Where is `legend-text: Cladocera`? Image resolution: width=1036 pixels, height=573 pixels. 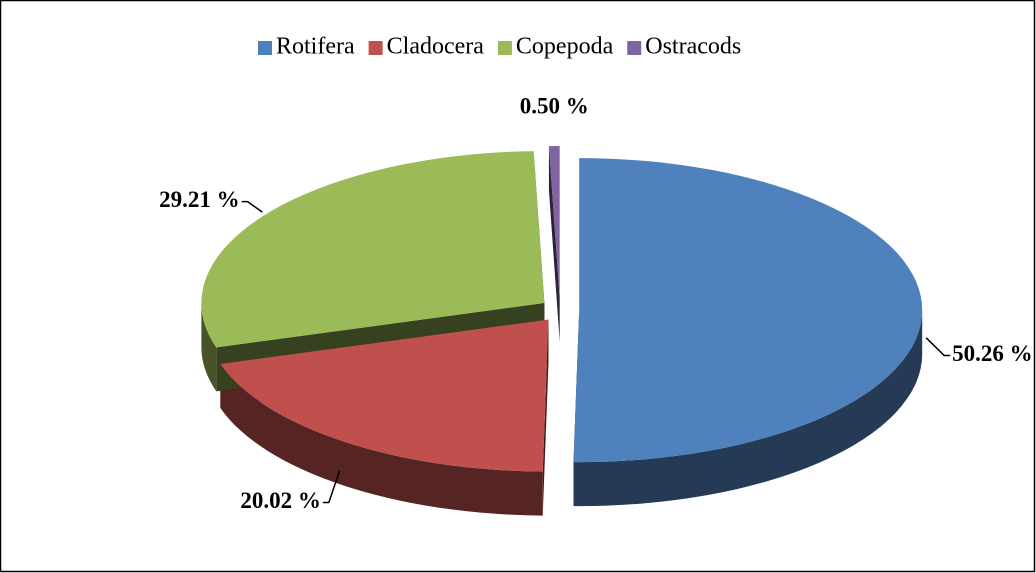
legend-text: Cladocera is located at coordinates (436, 47).